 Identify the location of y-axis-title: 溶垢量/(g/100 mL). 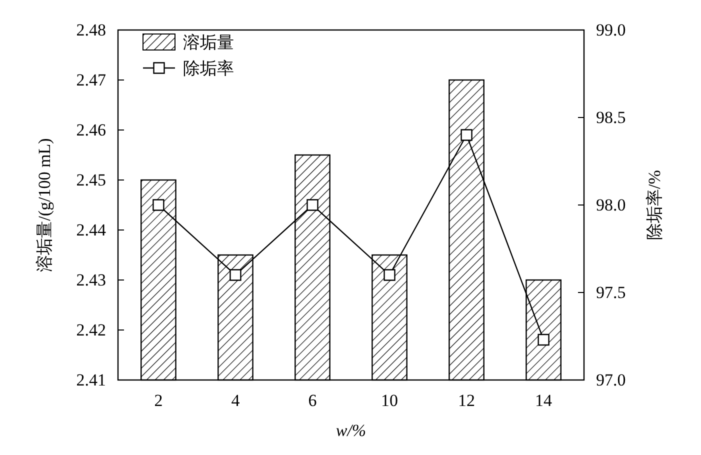
(44, 205).